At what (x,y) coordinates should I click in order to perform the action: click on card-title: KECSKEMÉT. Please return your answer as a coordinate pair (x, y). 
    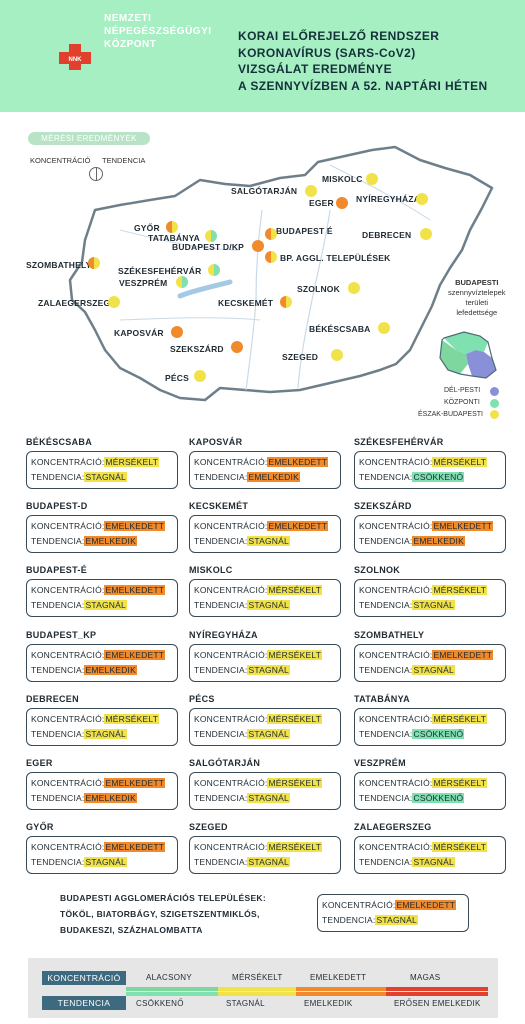
    Looking at the image, I should click on (219, 506).